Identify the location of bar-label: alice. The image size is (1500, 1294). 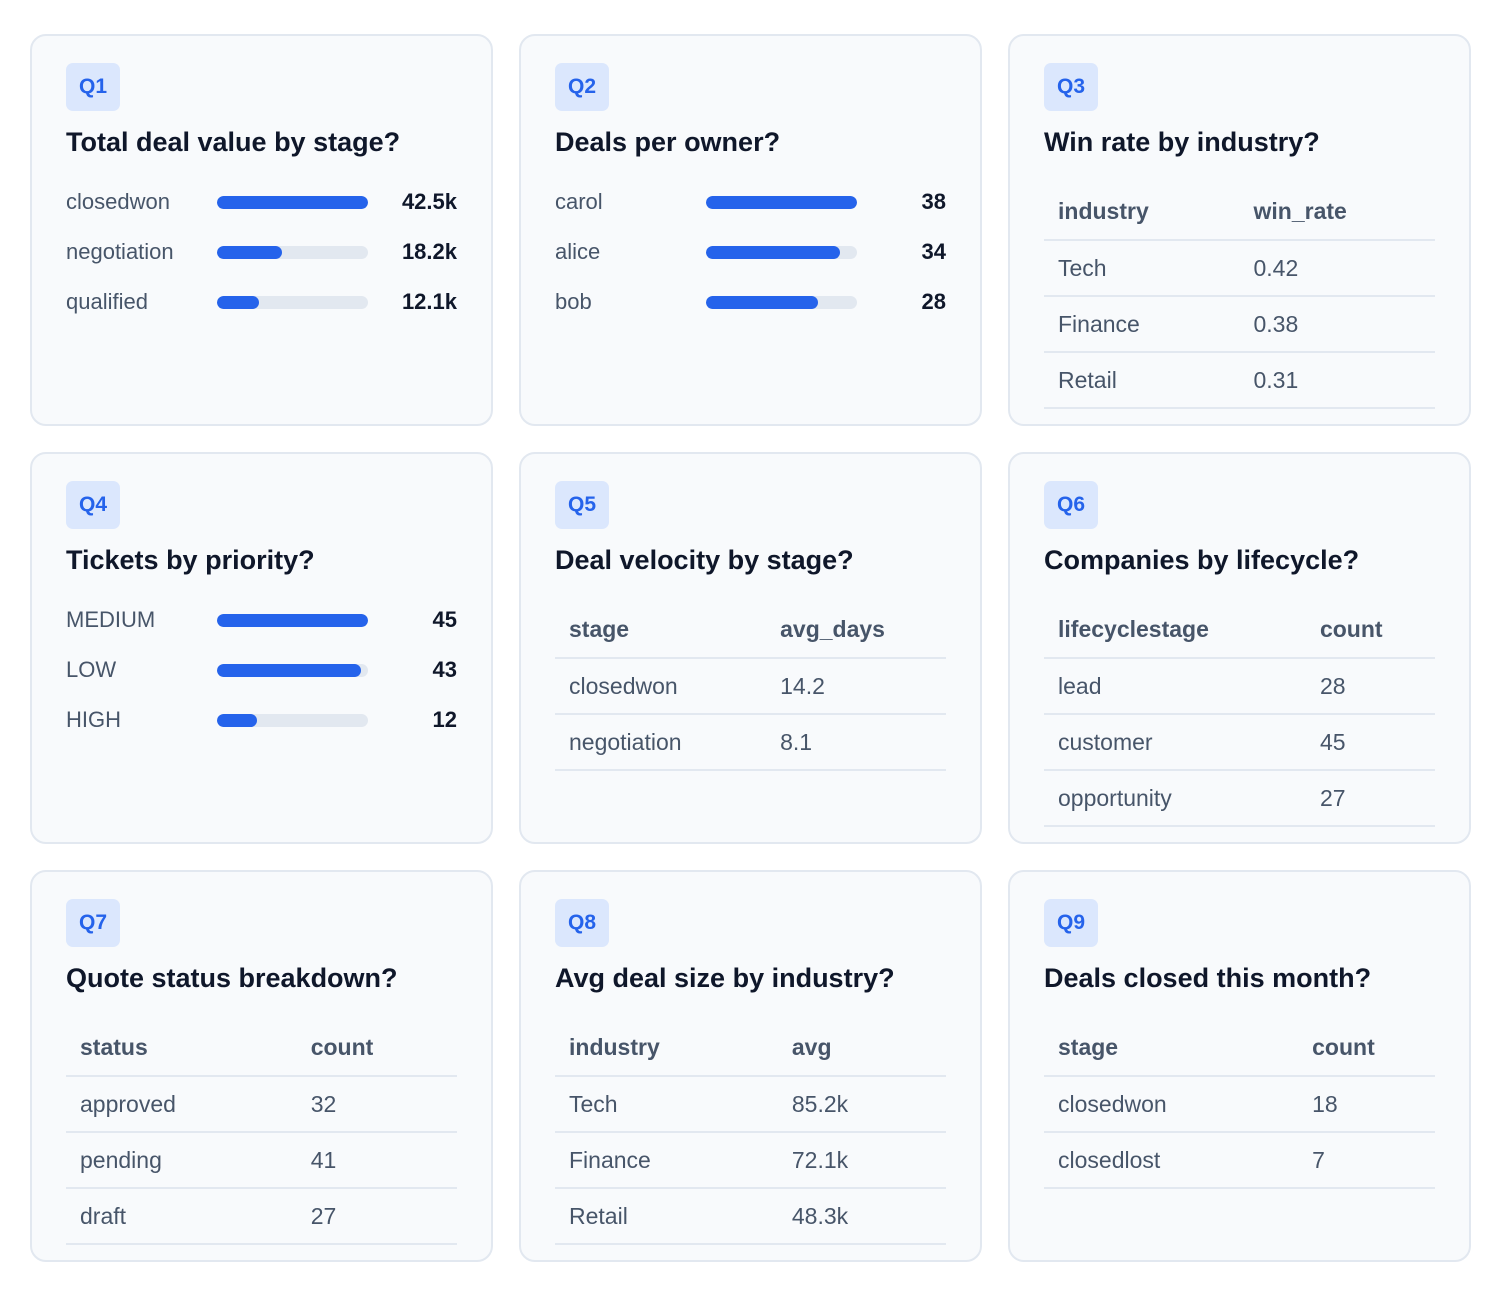
(578, 251).